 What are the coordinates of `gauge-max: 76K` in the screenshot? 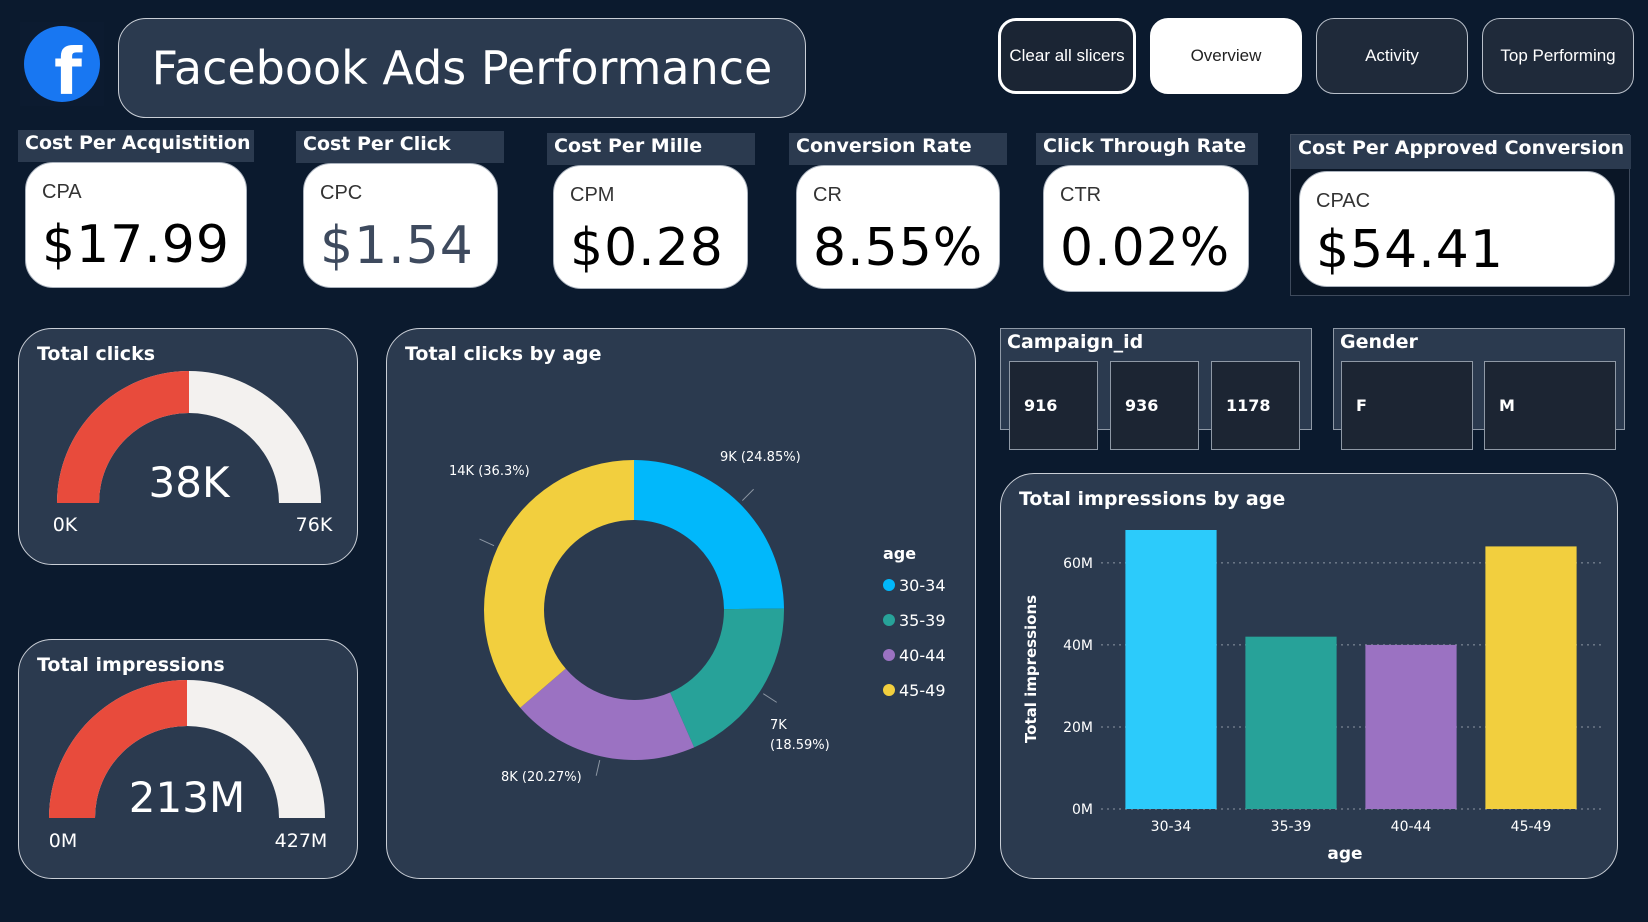 It's located at (314, 525).